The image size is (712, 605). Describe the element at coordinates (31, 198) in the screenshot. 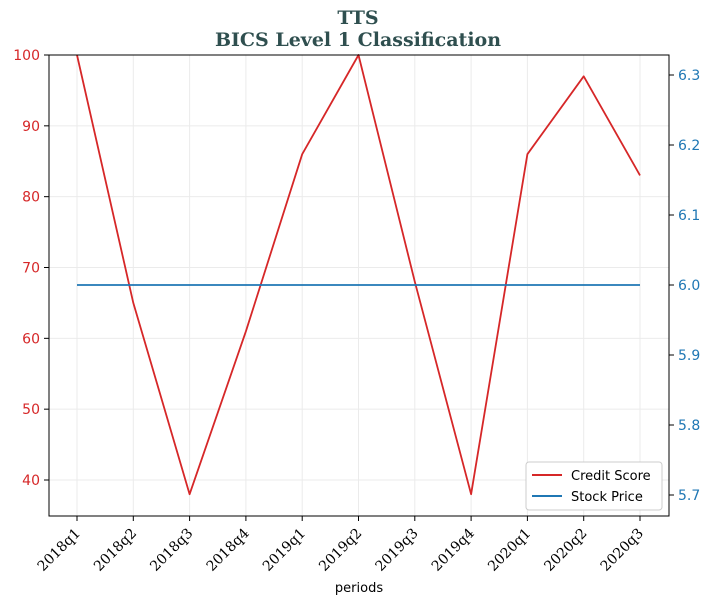

I see `y-left-tick-label: 80` at that location.